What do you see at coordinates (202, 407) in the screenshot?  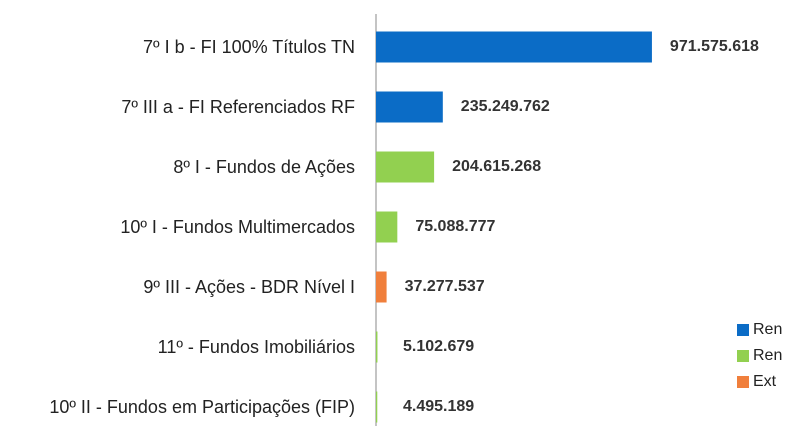 I see `category-label: 10º II - Fundos em Participações (FIP)` at bounding box center [202, 407].